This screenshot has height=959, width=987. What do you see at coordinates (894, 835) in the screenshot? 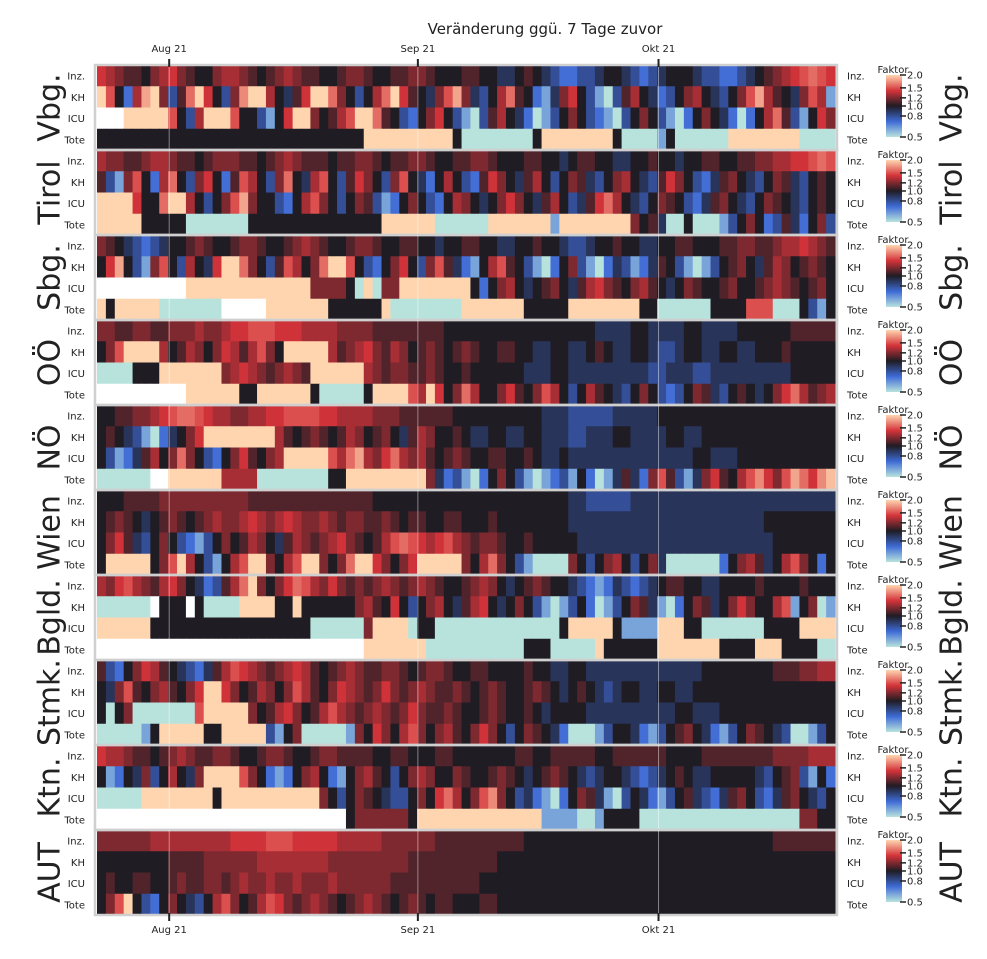
I see `colorbar-title: Faktor` at bounding box center [894, 835].